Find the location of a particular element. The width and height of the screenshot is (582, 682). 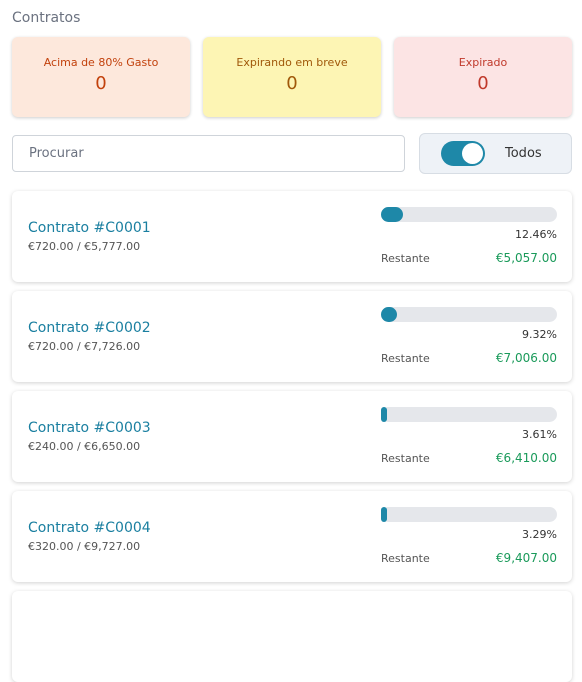

contract-amounts: €320.00 / €9,727.00 is located at coordinates (84, 546).